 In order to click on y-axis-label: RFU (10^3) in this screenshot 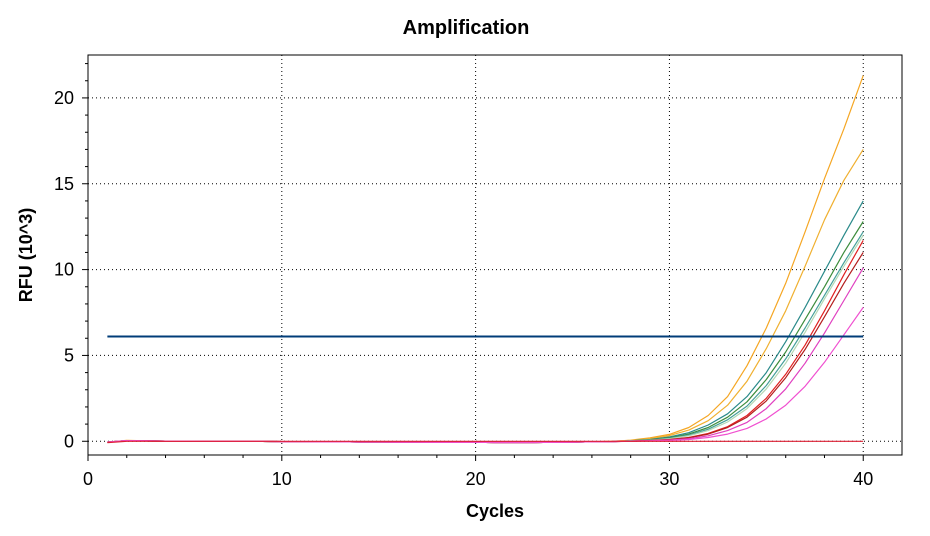, I will do `click(26, 255)`.